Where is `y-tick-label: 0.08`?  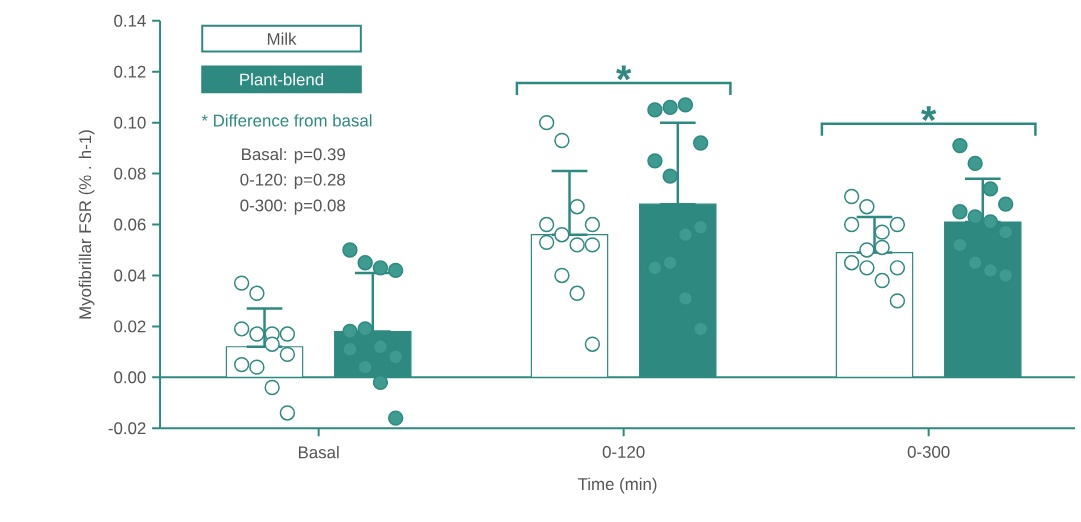 y-tick-label: 0.08 is located at coordinates (130, 173).